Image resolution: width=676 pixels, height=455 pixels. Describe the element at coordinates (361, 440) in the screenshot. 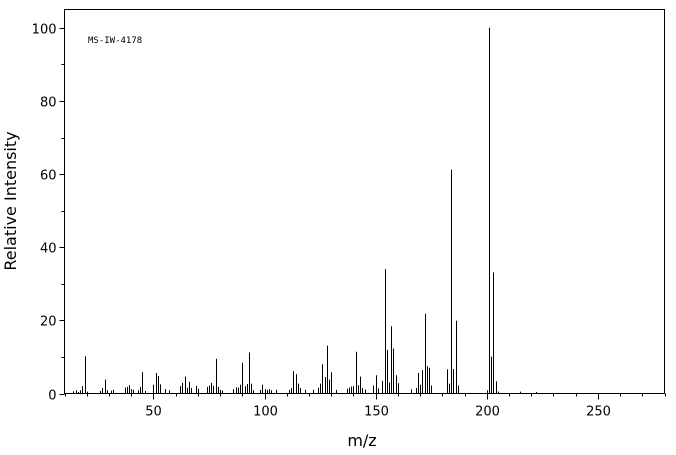

I see `x-axis-title: m/z` at that location.